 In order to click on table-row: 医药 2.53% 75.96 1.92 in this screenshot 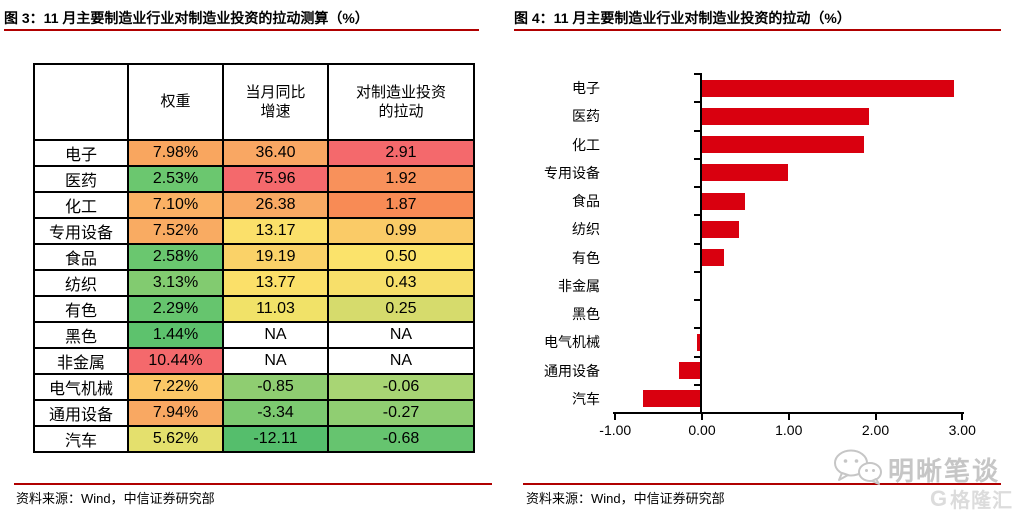, I will do `click(254, 179)`.